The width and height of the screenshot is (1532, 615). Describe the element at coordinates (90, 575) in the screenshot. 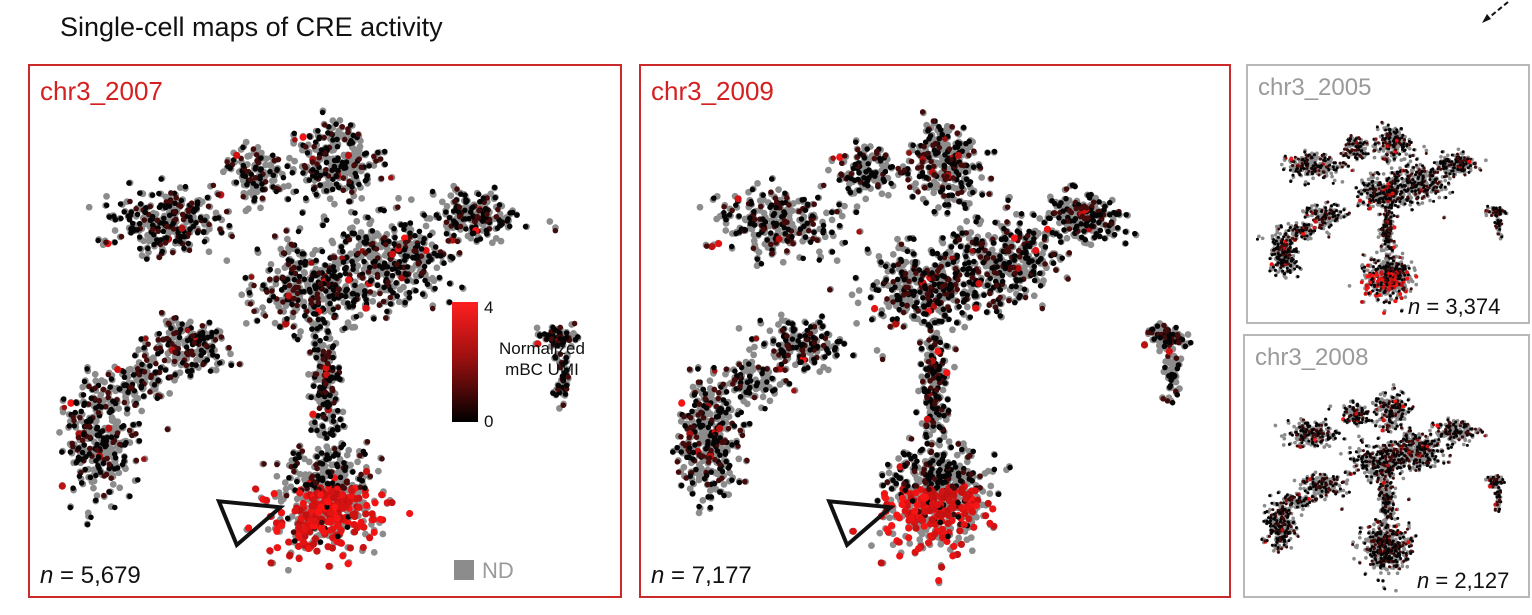

I see `cell-count-label: n = 5,679` at that location.